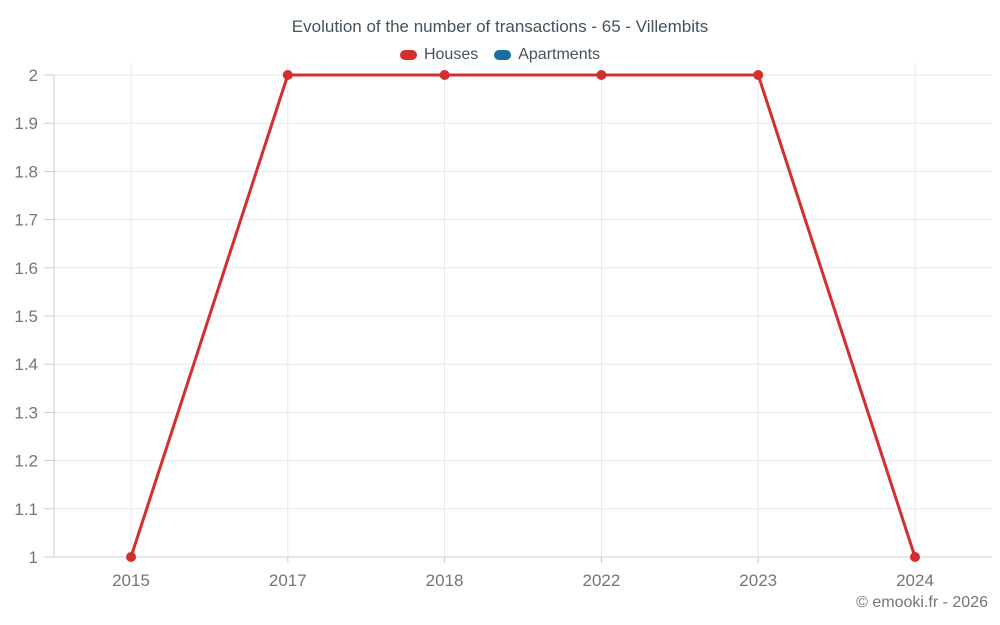 This screenshot has width=1000, height=625. What do you see at coordinates (26, 171) in the screenshot?
I see `y-tick-label: 1.8` at bounding box center [26, 171].